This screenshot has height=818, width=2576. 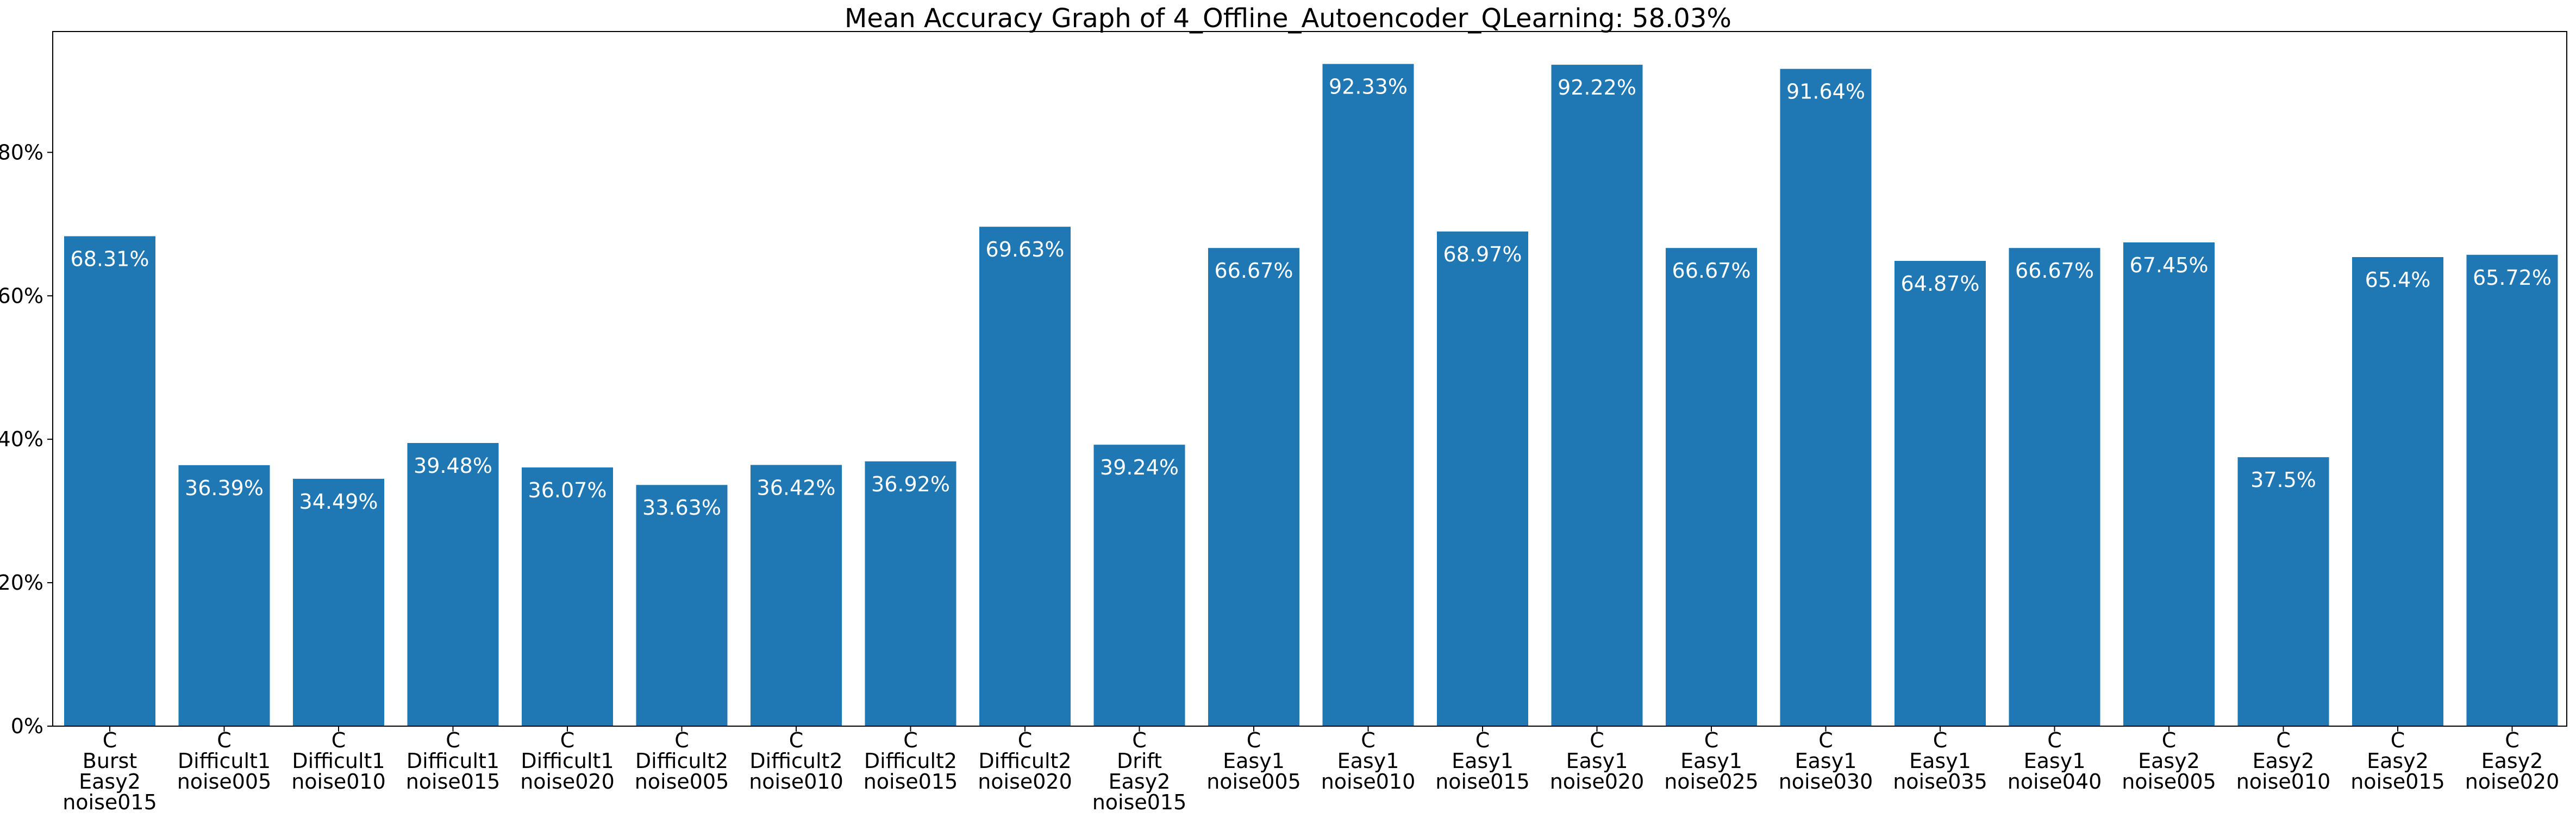 What do you see at coordinates (1597, 761) in the screenshot?
I see `x-tick-label: C Easy1 noise020` at bounding box center [1597, 761].